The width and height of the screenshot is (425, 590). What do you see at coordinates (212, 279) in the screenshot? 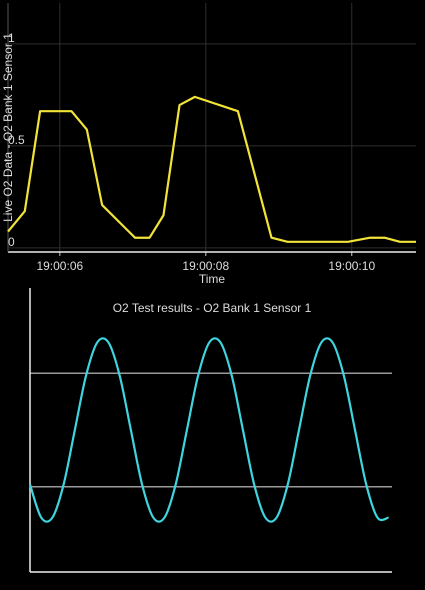
I see `x-axis-label: Time` at bounding box center [212, 279].